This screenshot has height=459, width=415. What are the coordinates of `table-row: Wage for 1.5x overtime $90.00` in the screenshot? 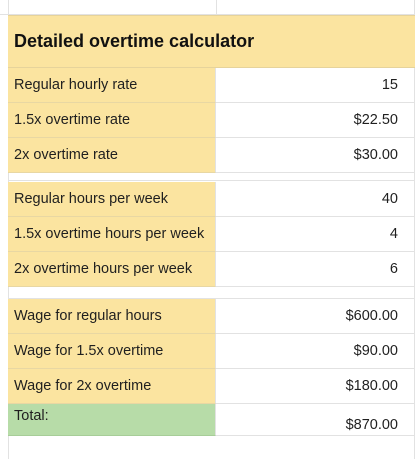 It's located at (211, 351).